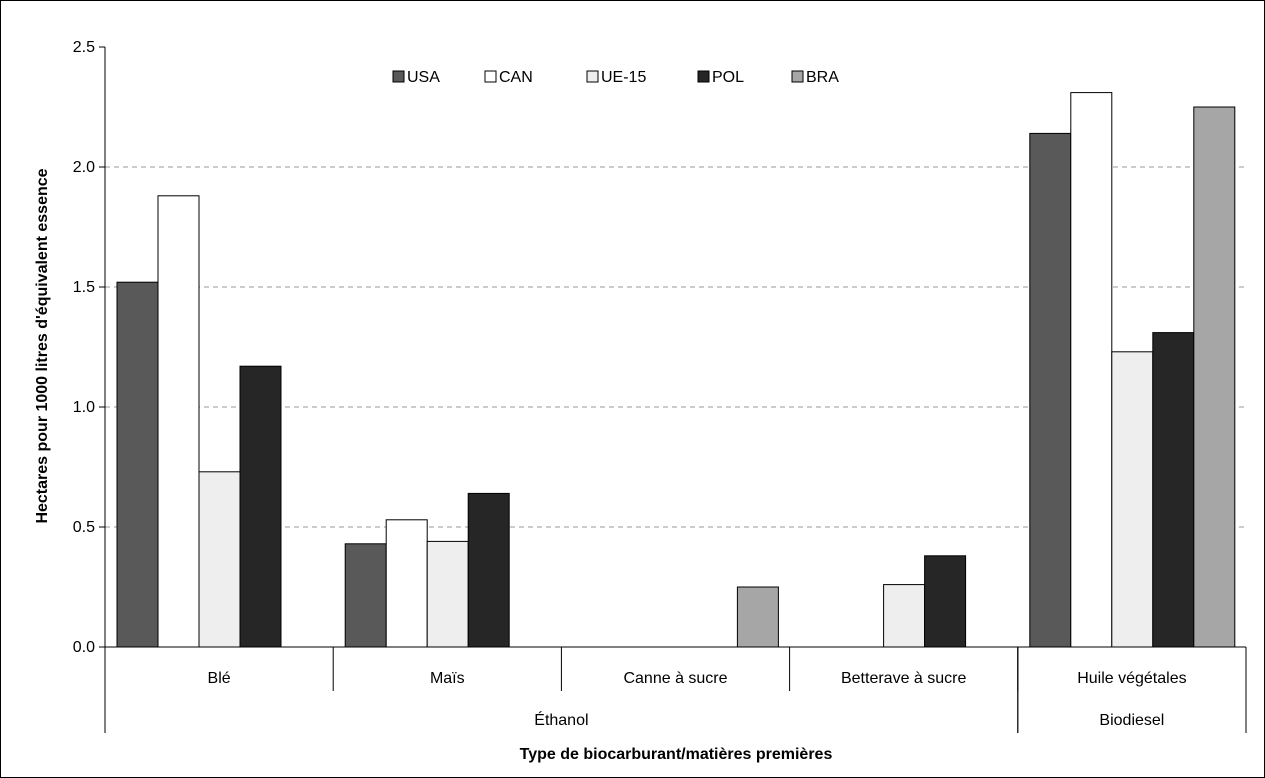  Describe the element at coordinates (84, 527) in the screenshot. I see `y-tick-label: 0.5` at that location.